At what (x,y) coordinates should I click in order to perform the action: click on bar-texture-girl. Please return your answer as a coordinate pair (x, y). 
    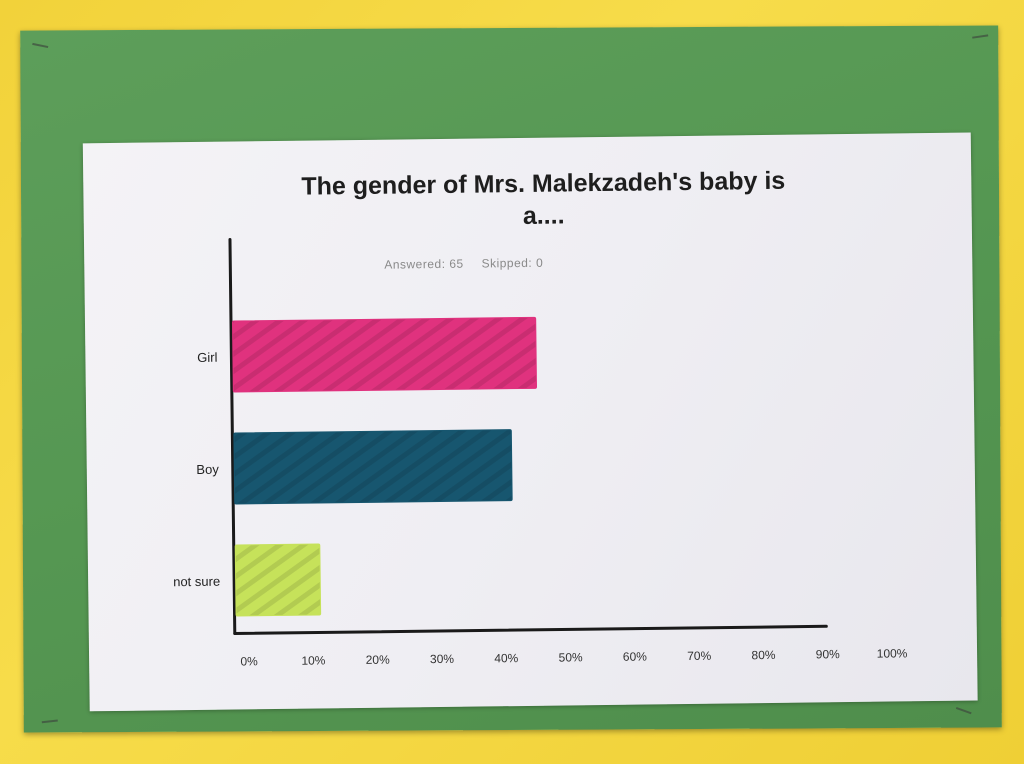
    Looking at the image, I should click on (384, 354).